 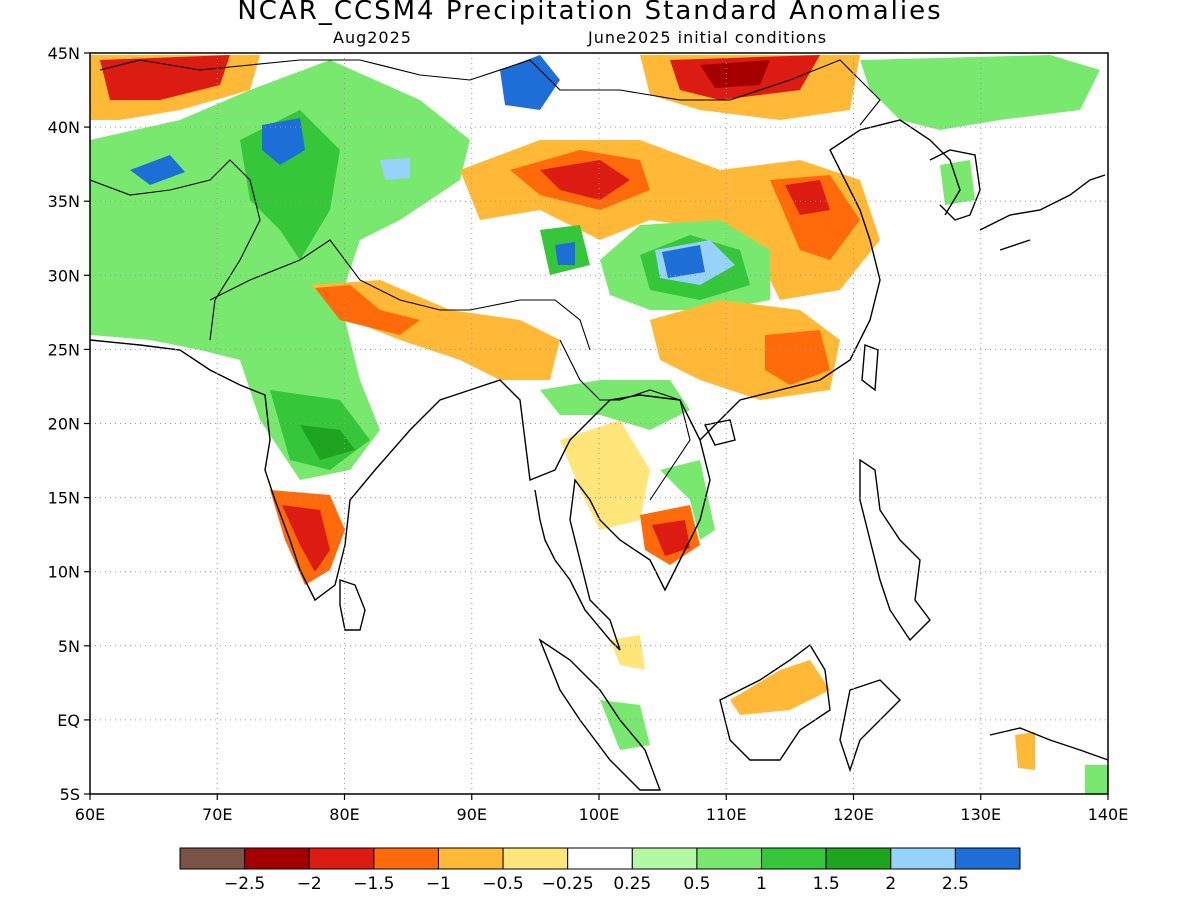 What do you see at coordinates (344, 814) in the screenshot?
I see `lon-tick-label: 80E` at bounding box center [344, 814].